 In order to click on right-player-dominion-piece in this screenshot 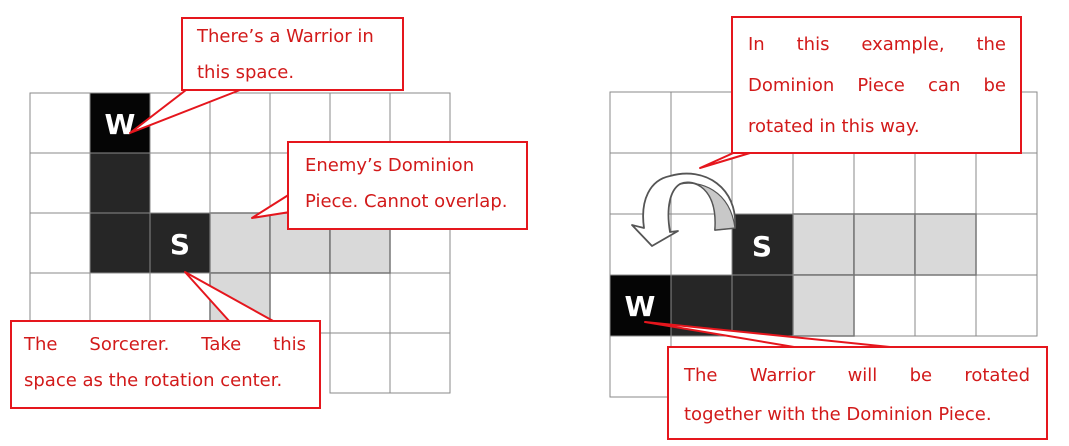, I will do `click(701, 275)`.